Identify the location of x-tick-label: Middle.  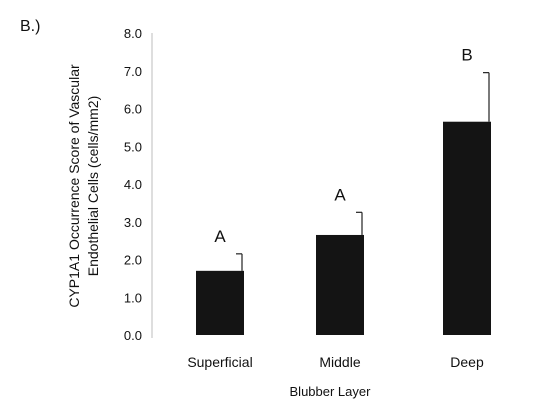
(339, 362).